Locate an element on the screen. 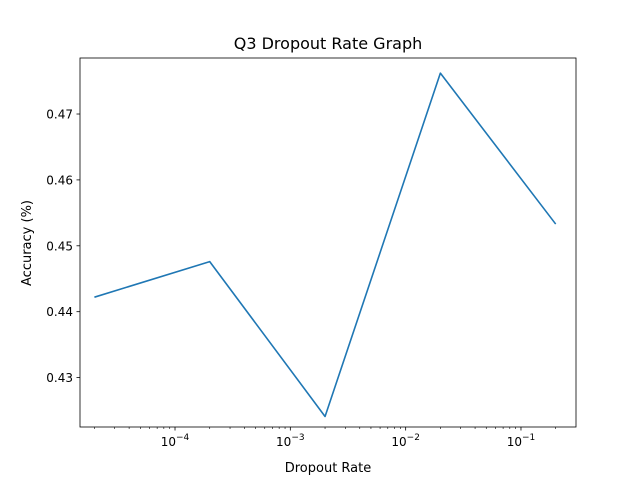 This screenshot has width=640, height=480. y-tick-label: 0.45 is located at coordinates (59, 246).